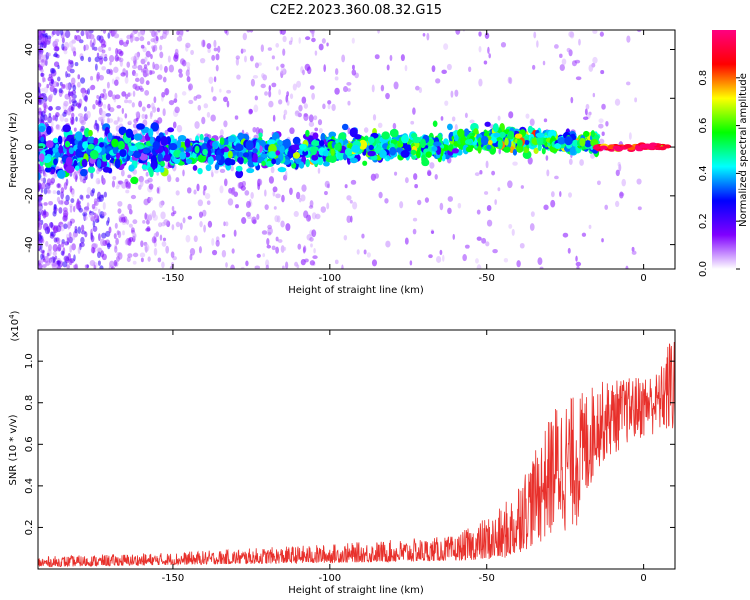 This screenshot has height=600, width=750. What do you see at coordinates (703, 78) in the screenshot?
I see `colorbar-tick-label: 0.8` at bounding box center [703, 78].